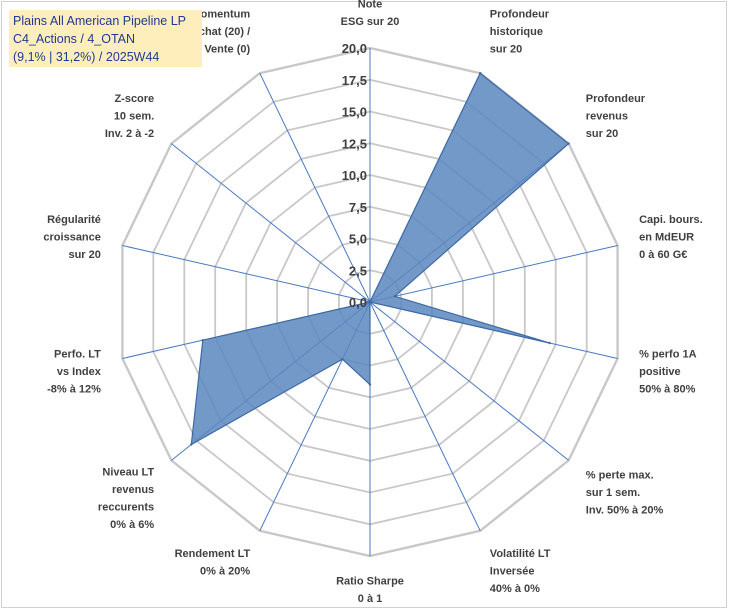 The width and height of the screenshot is (729, 610). What do you see at coordinates (370, 591) in the screenshot?
I see `axis-label: Ratio Sharpe 0 à 1` at bounding box center [370, 591].